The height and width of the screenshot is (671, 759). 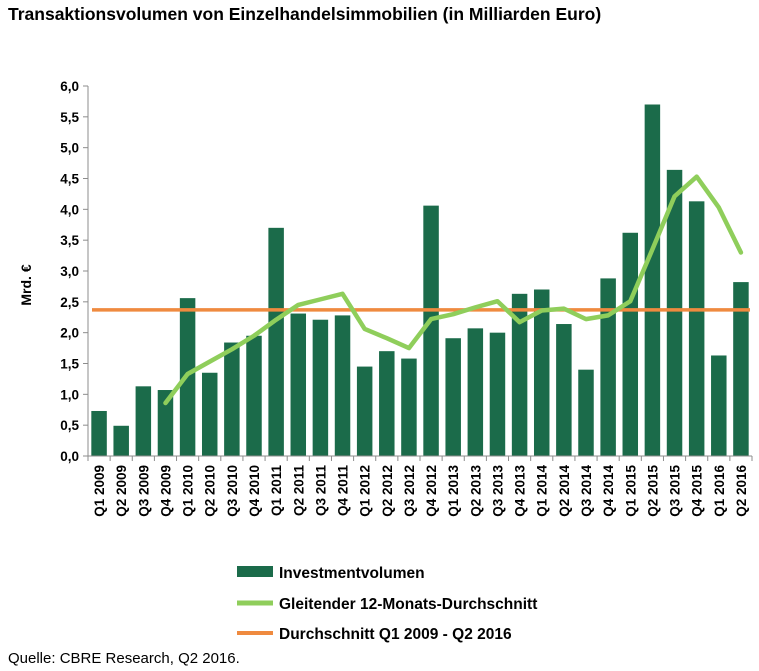 What do you see at coordinates (69, 117) in the screenshot?
I see `y-tick-label: 5,5` at bounding box center [69, 117].